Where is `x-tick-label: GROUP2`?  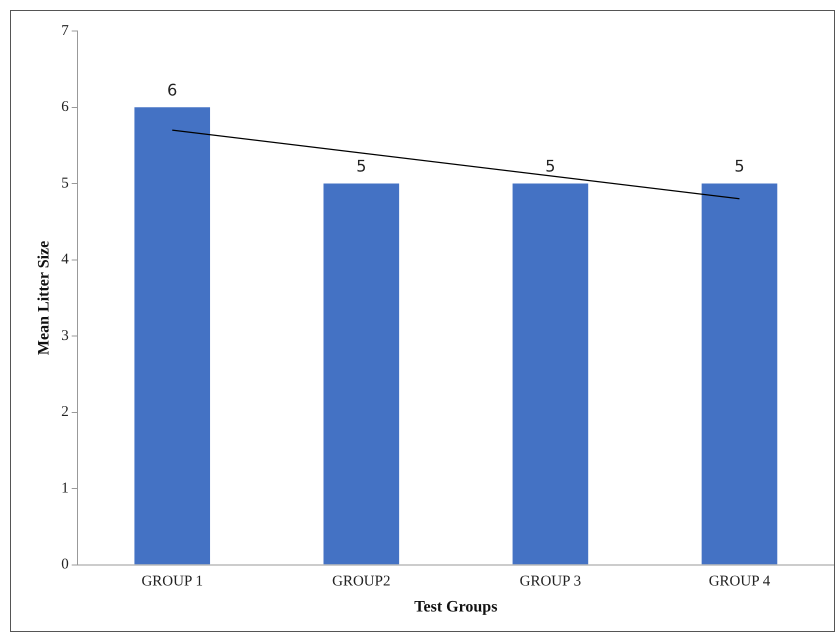
x-tick-label: GROUP2 is located at coordinates (361, 582).